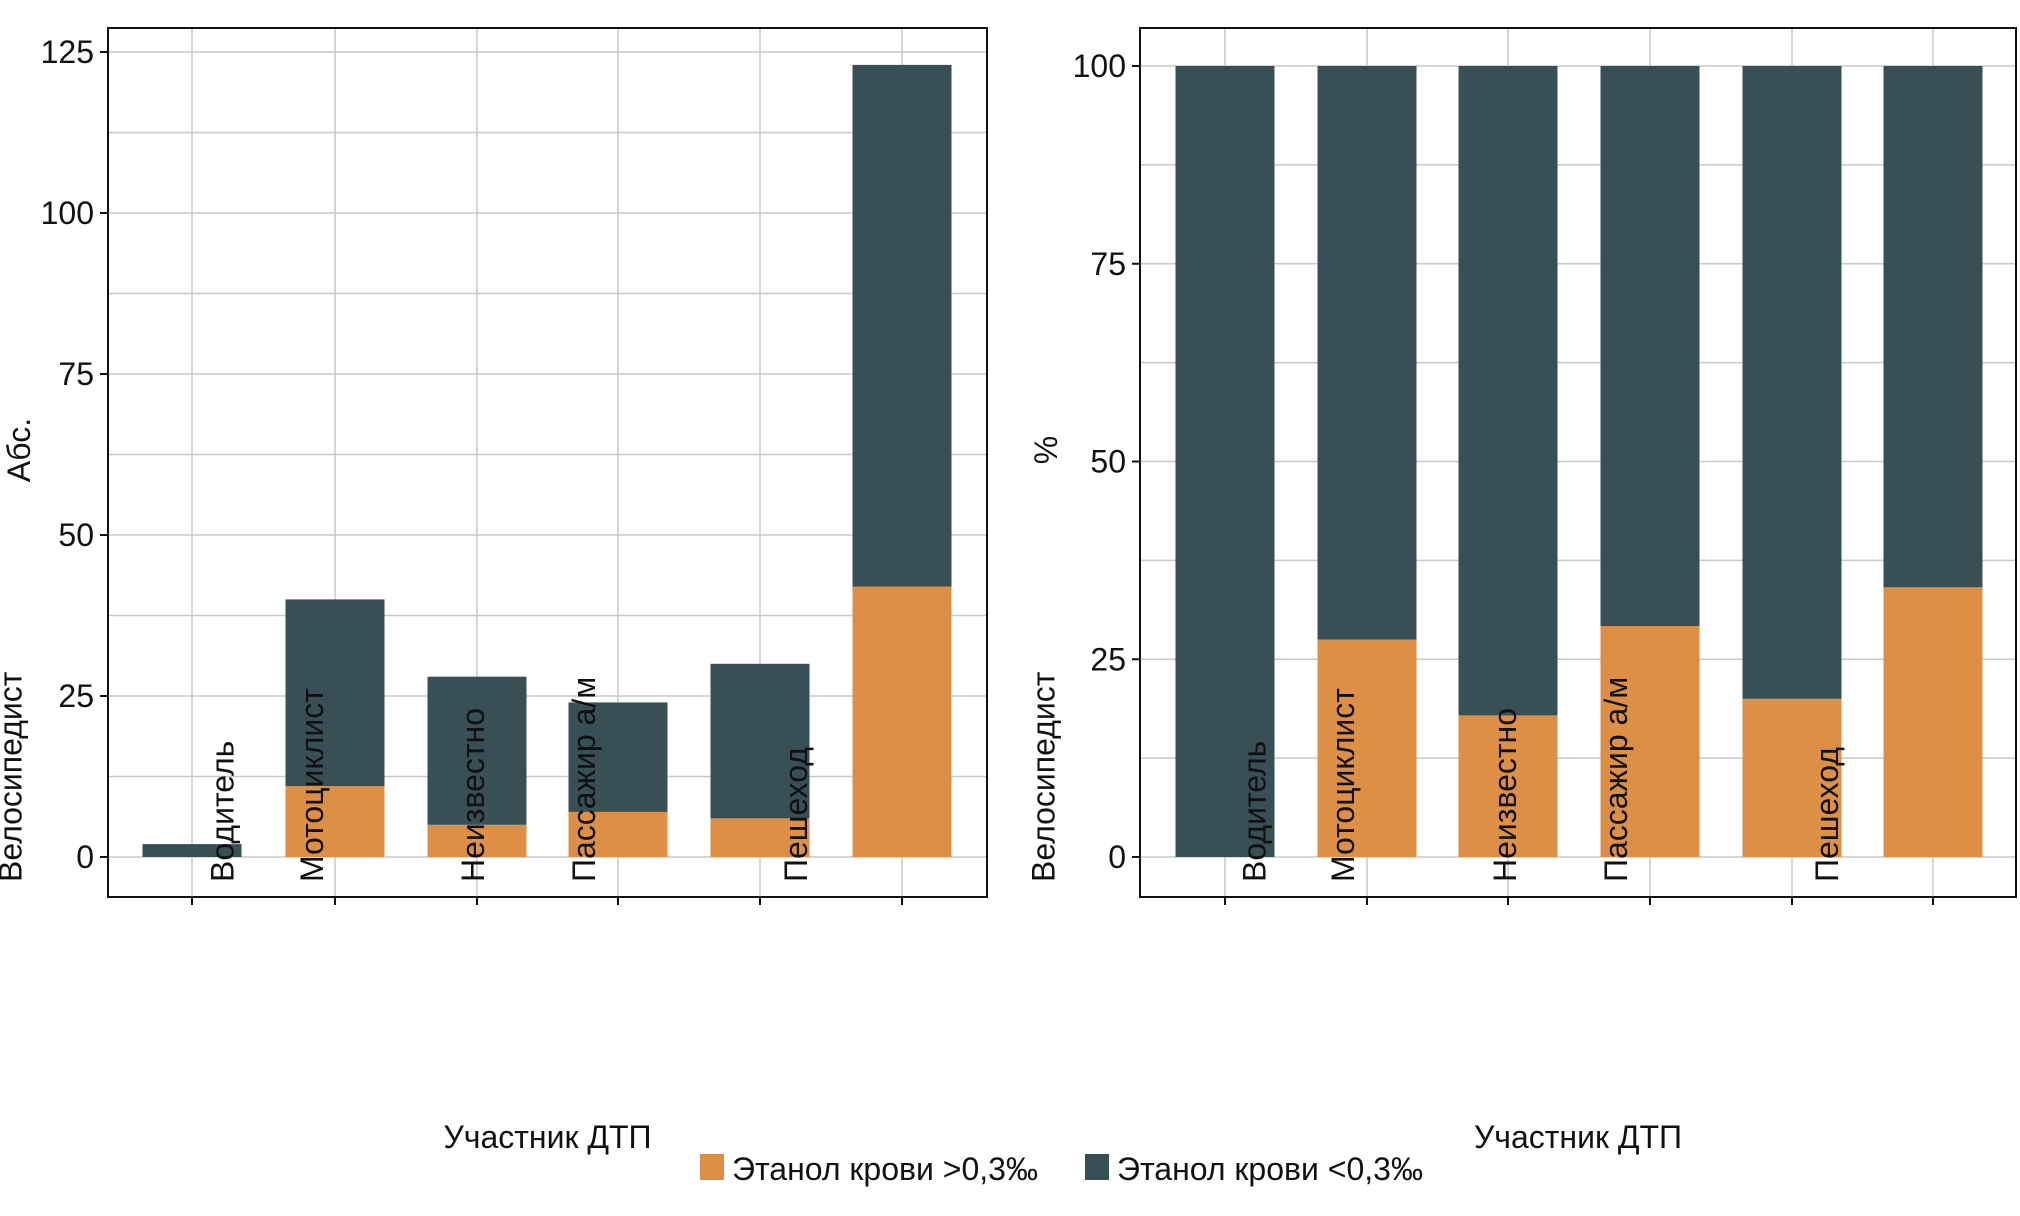 This screenshot has width=2020, height=1216. I want to click on legend-swatch-high, so click(712, 1167).